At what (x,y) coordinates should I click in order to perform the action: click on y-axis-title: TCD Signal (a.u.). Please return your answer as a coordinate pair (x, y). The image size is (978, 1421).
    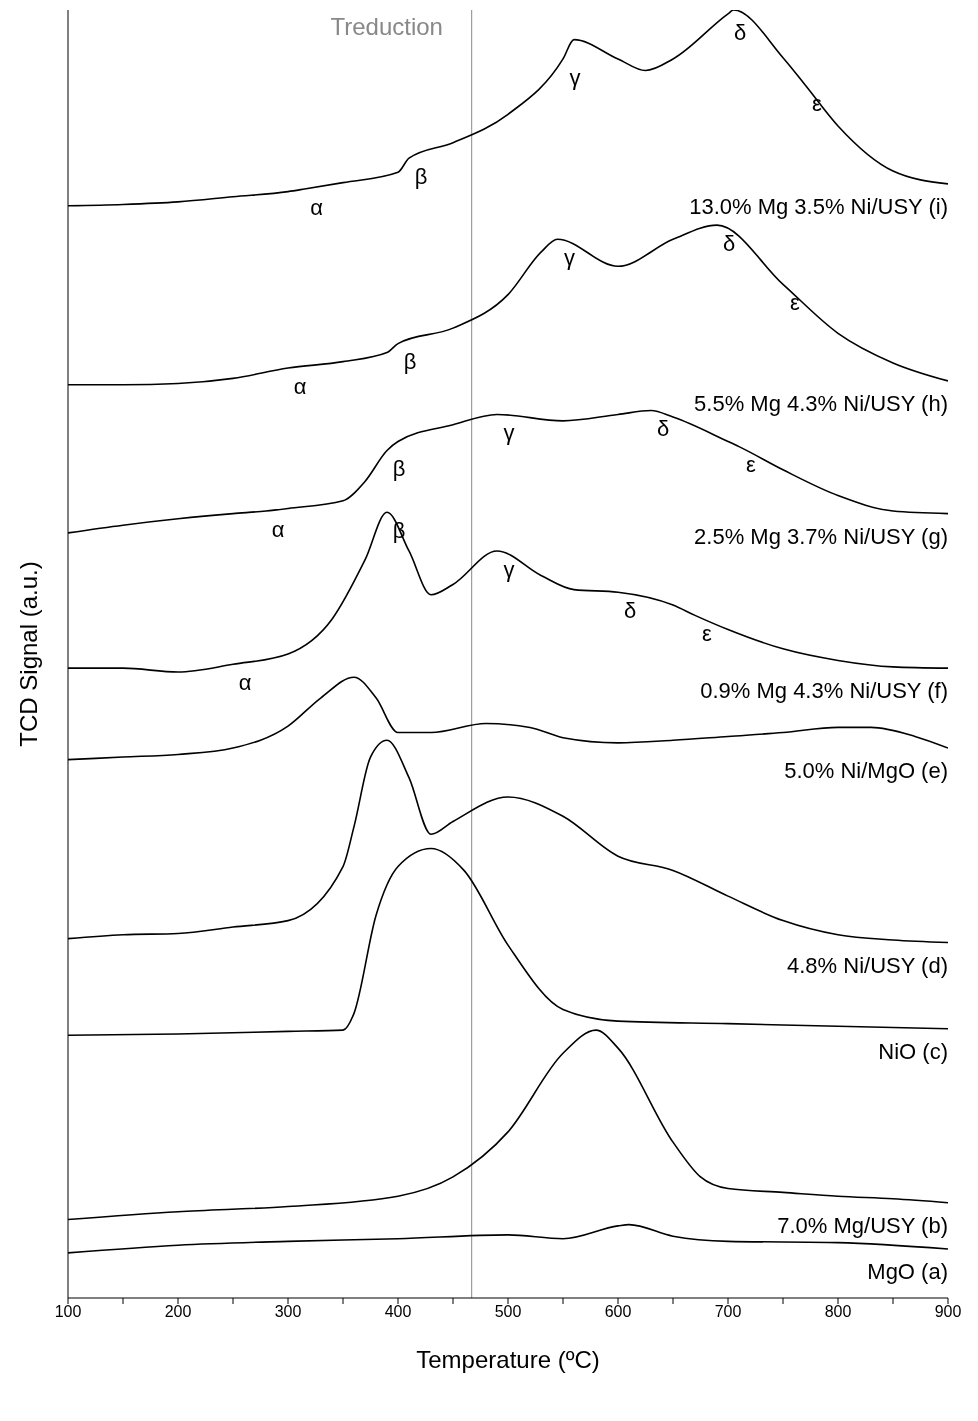
    Looking at the image, I should click on (28, 654).